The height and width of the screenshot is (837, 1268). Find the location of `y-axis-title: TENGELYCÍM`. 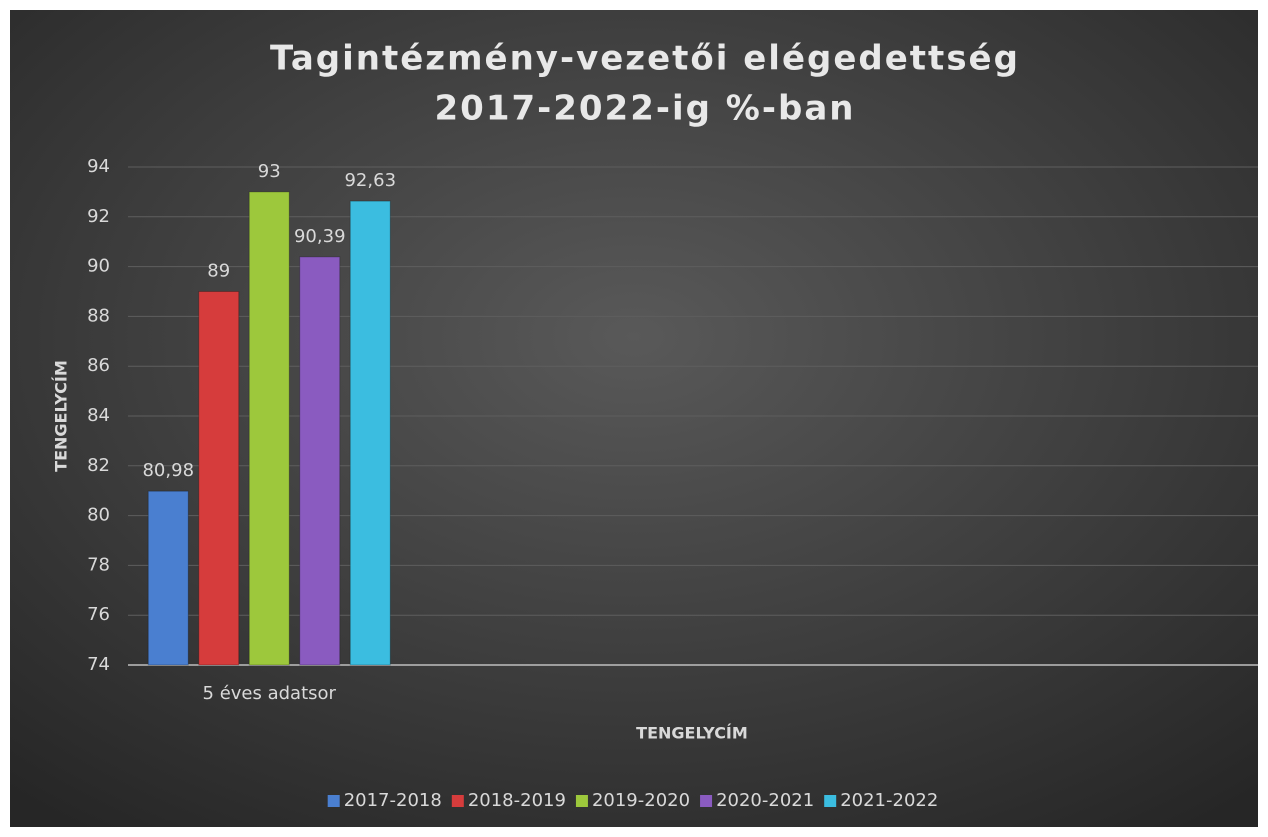

y-axis-title: TENGELYCÍM is located at coordinates (61, 416).